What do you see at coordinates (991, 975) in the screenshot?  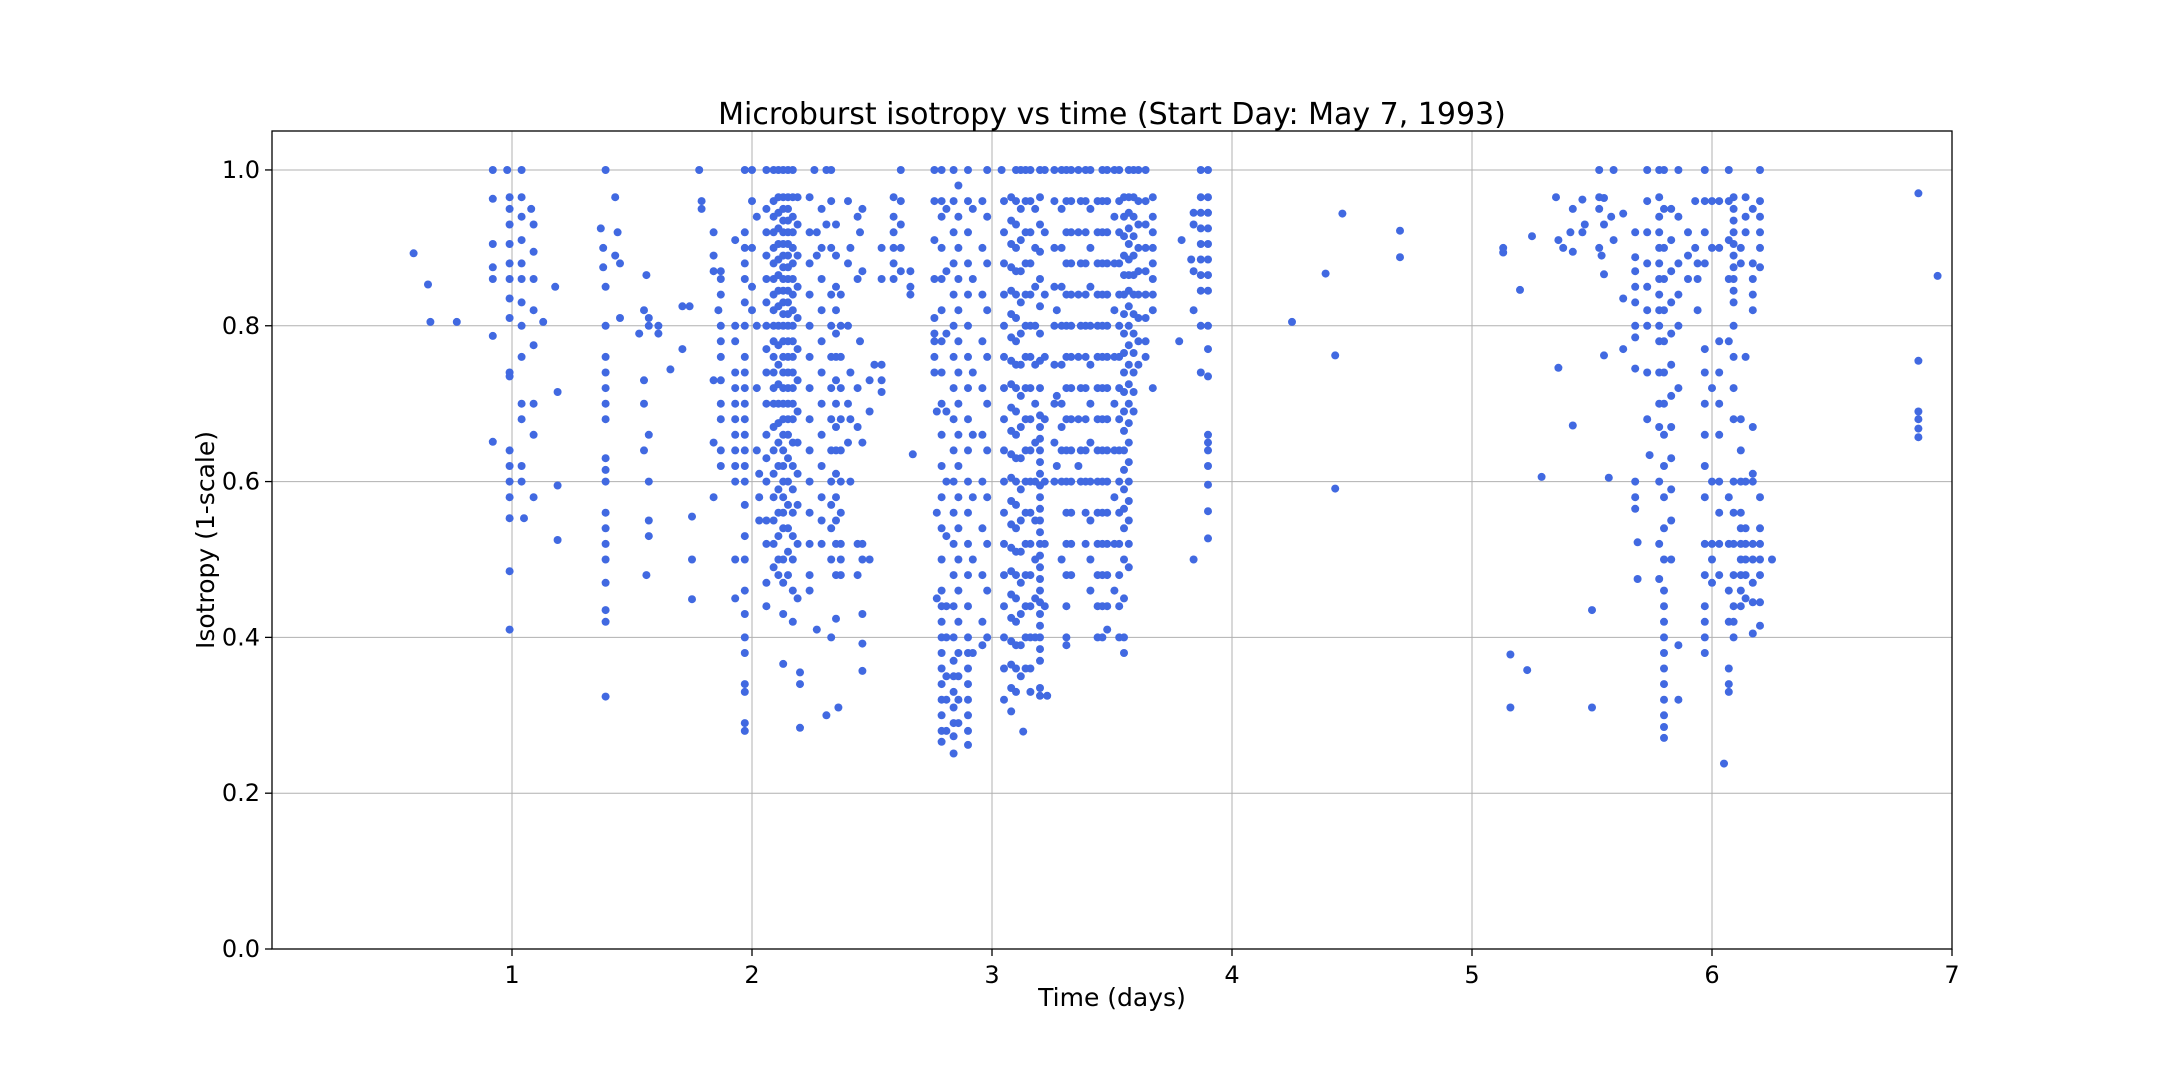 I see `x-tick-label: 3` at bounding box center [991, 975].